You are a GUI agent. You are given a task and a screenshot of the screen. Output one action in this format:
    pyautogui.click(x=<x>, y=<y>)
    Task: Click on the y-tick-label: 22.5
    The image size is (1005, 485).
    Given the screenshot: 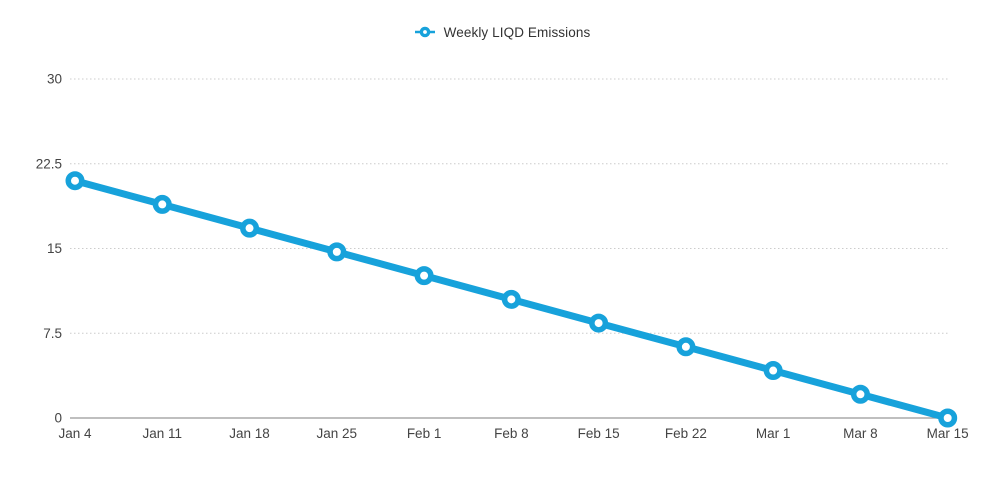 What is the action you would take?
    pyautogui.click(x=49, y=163)
    